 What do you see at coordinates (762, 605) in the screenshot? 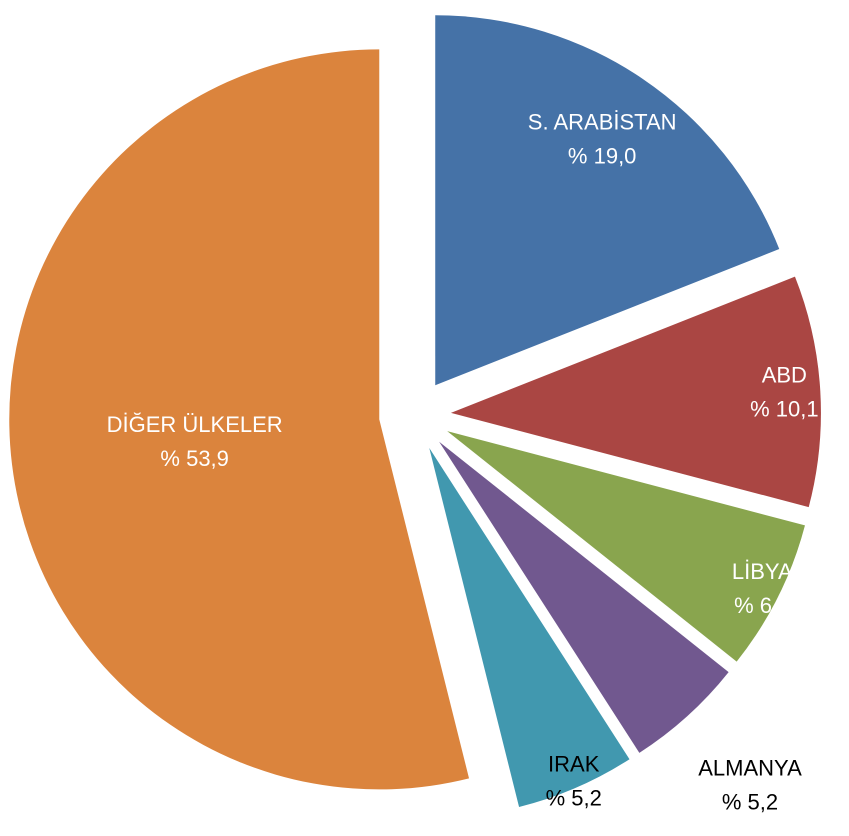
I see `slice-value-label: % 6,6` at bounding box center [762, 605].